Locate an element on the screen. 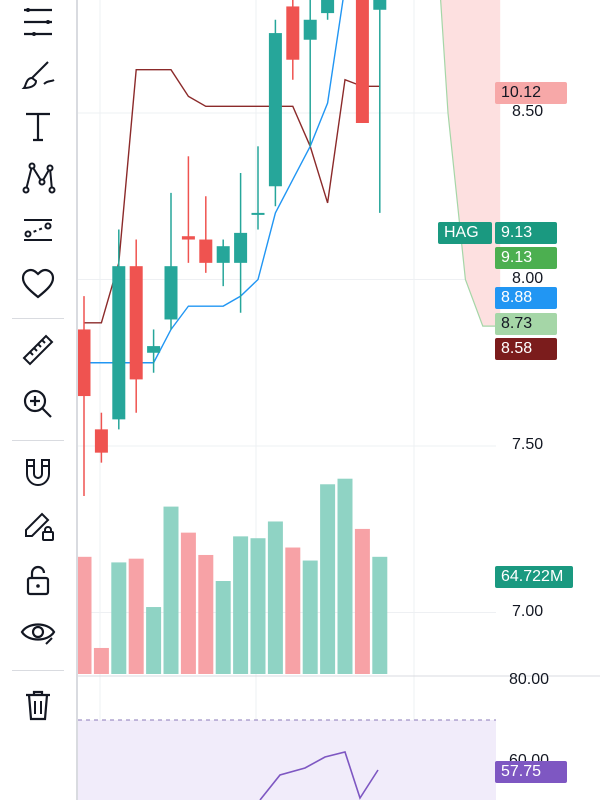 This screenshot has height=805, width=600. brush-tool is located at coordinates (38, 74).